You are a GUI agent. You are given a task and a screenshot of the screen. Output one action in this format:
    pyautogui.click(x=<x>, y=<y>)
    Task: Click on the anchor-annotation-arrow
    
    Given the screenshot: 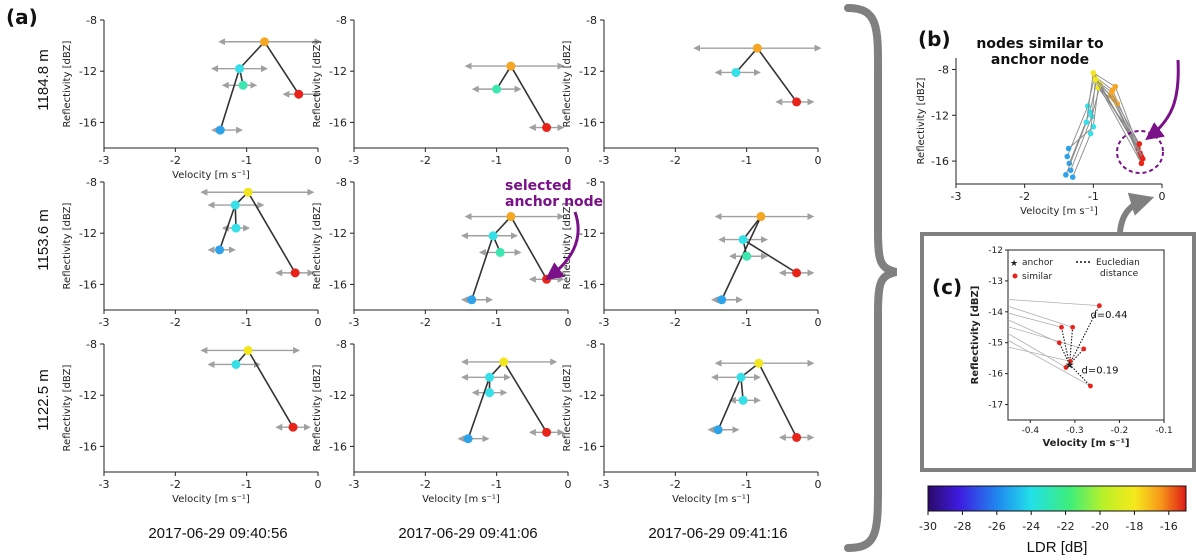 What is the action you would take?
    pyautogui.click(x=562, y=246)
    